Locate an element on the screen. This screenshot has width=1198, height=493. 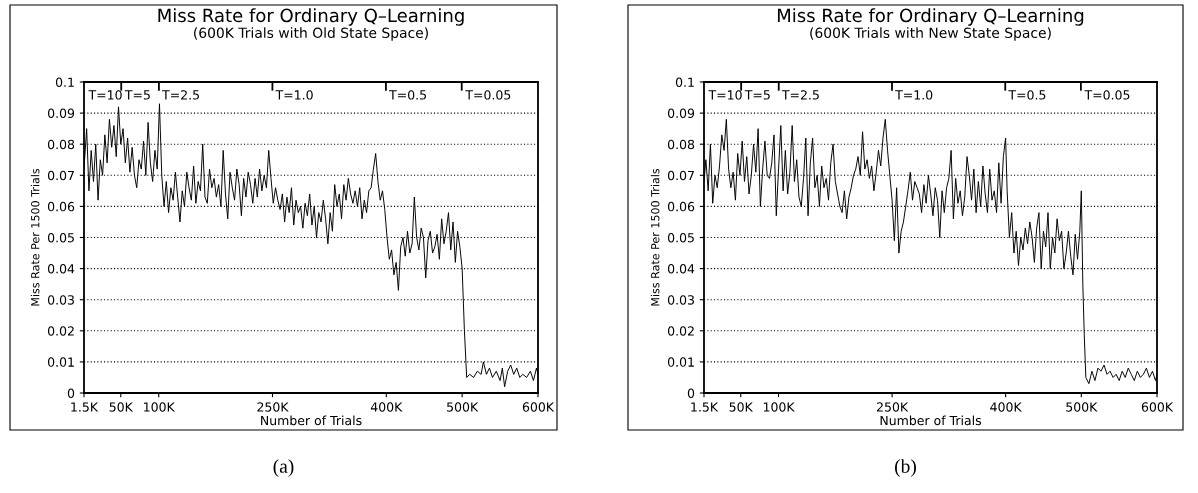
chart-subtitle: (600K Trials with Old State Space) is located at coordinates (311, 34).